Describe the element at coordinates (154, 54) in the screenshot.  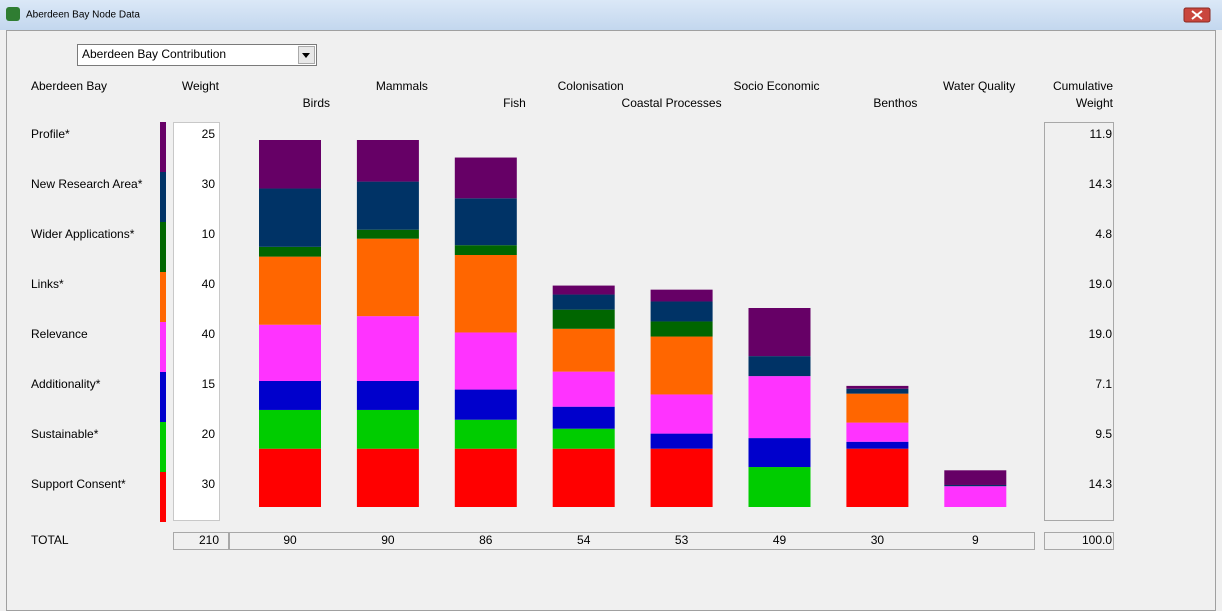
I see `dropdown-value: Aberdeen Bay Contribution` at that location.